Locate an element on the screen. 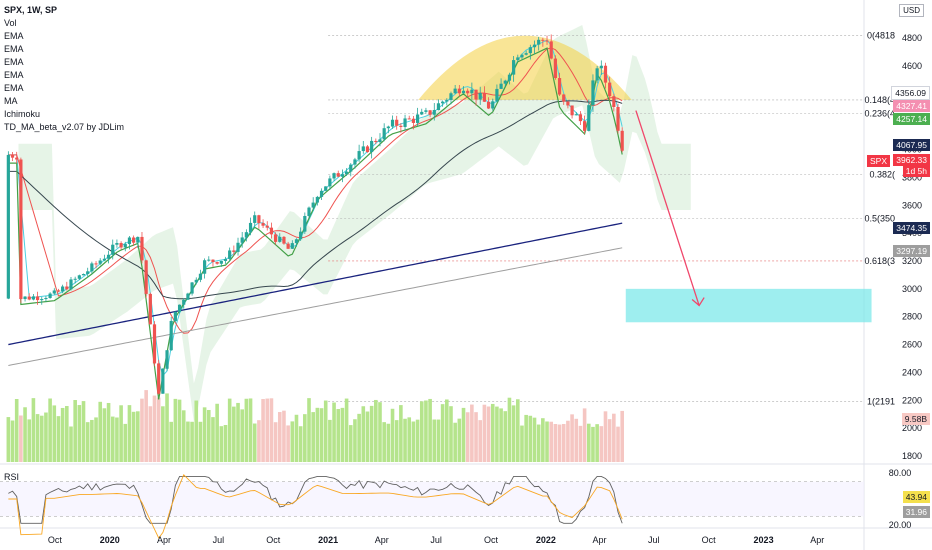 Image resolution: width=932 pixels, height=550 pixels. arrow-head is located at coordinates (698, 302).